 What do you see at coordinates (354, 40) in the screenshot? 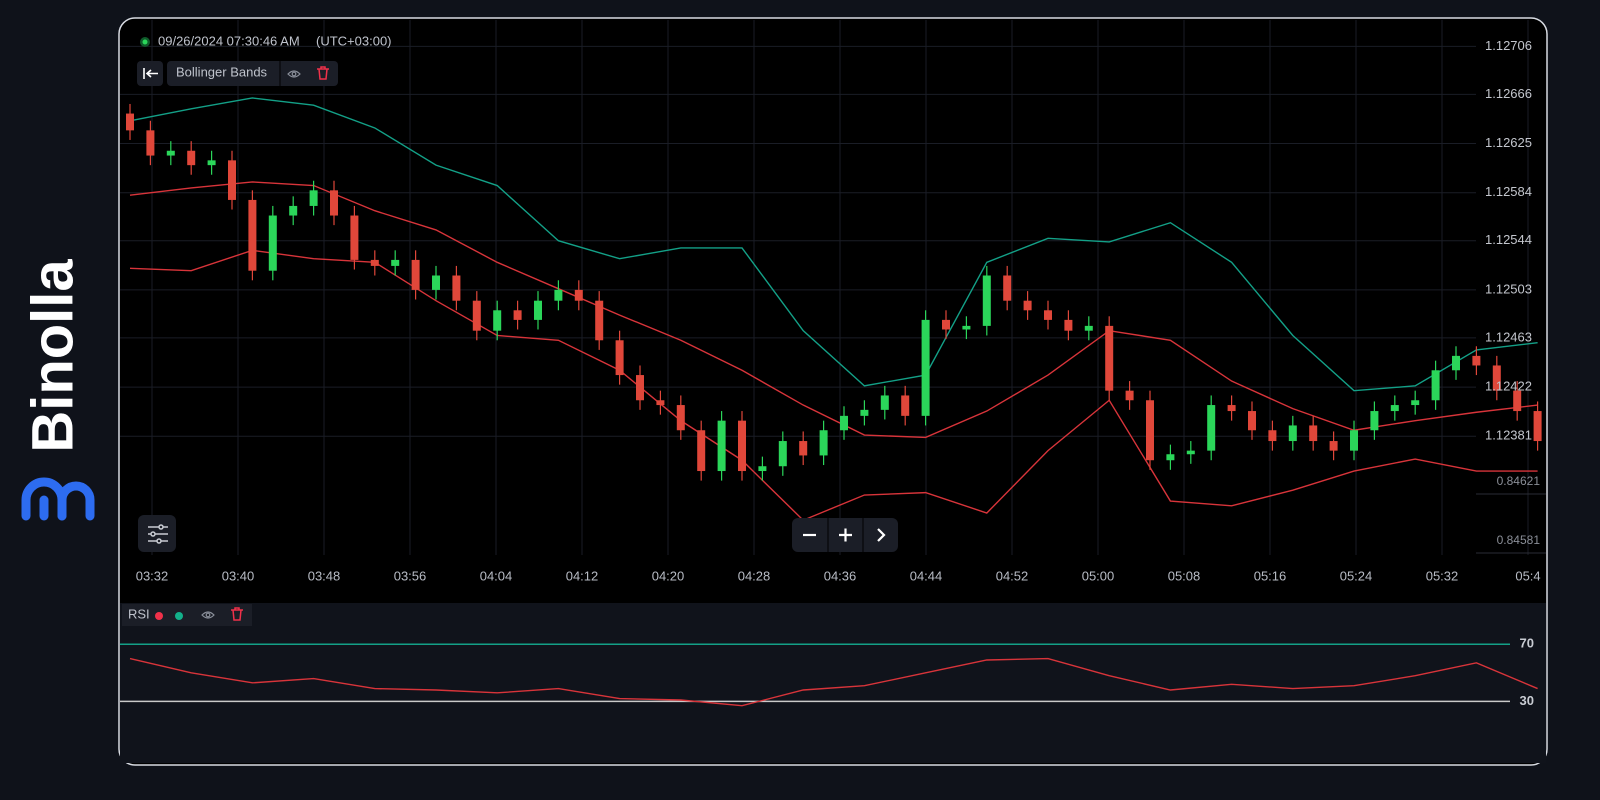
I see `timezone: (UTC+03:00)` at bounding box center [354, 40].